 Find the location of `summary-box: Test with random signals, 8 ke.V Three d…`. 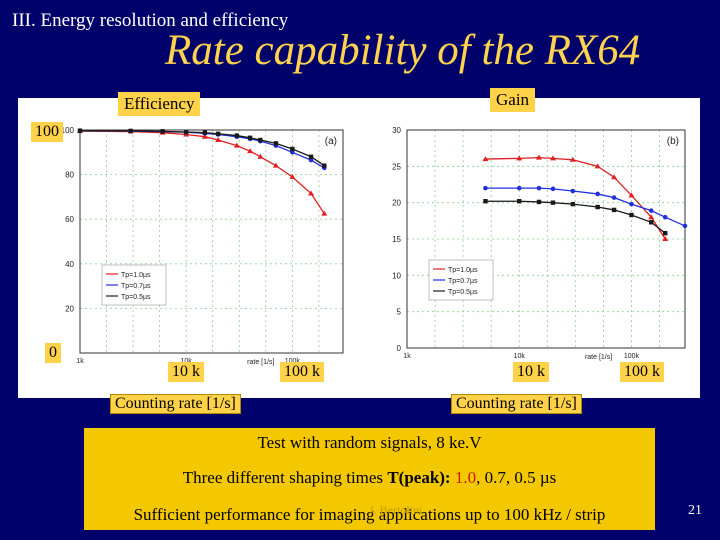

summary-box: Test with random signals, 8 ke.V Three d… is located at coordinates (369, 479).